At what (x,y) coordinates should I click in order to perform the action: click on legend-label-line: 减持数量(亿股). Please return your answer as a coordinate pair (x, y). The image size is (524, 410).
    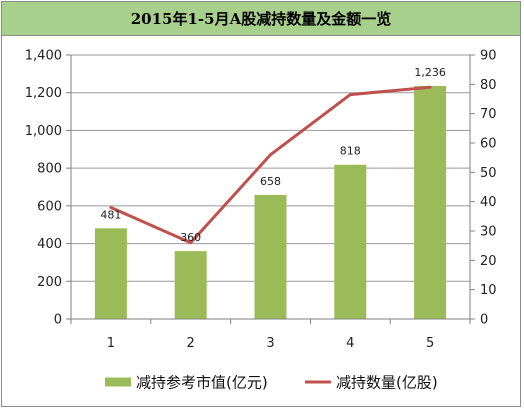
    Looking at the image, I should click on (387, 383).